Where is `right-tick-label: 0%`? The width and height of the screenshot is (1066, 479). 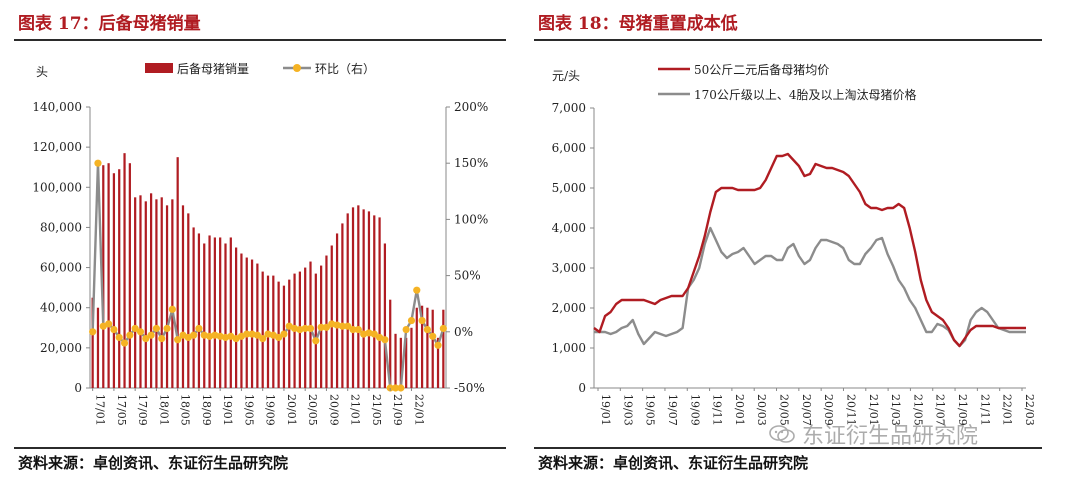
right-tick-label: 0% is located at coordinates (463, 332).